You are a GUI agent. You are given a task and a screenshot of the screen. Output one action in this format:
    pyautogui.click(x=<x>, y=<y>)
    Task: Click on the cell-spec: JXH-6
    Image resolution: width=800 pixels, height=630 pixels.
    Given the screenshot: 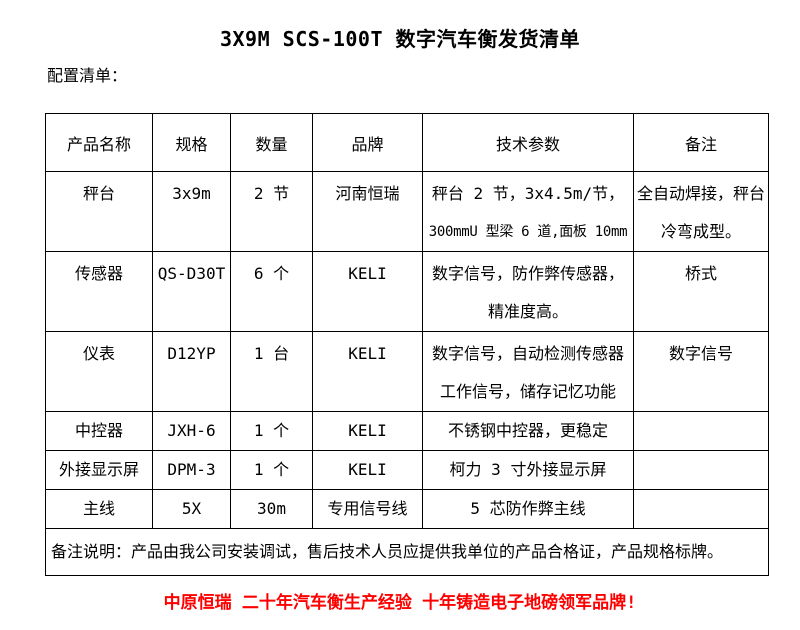 What is the action you would take?
    pyautogui.click(x=191, y=431)
    